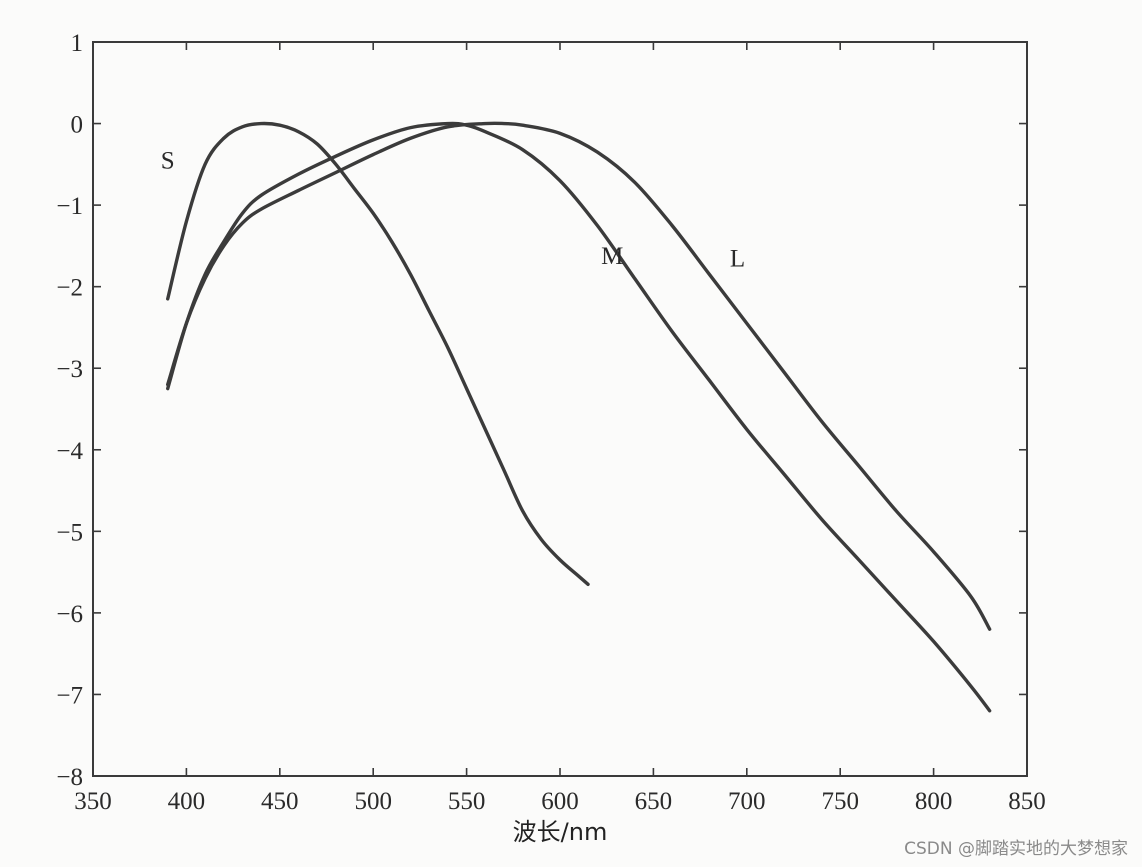  I want to click on x-axis-label: 波长/nm, so click(560, 832).